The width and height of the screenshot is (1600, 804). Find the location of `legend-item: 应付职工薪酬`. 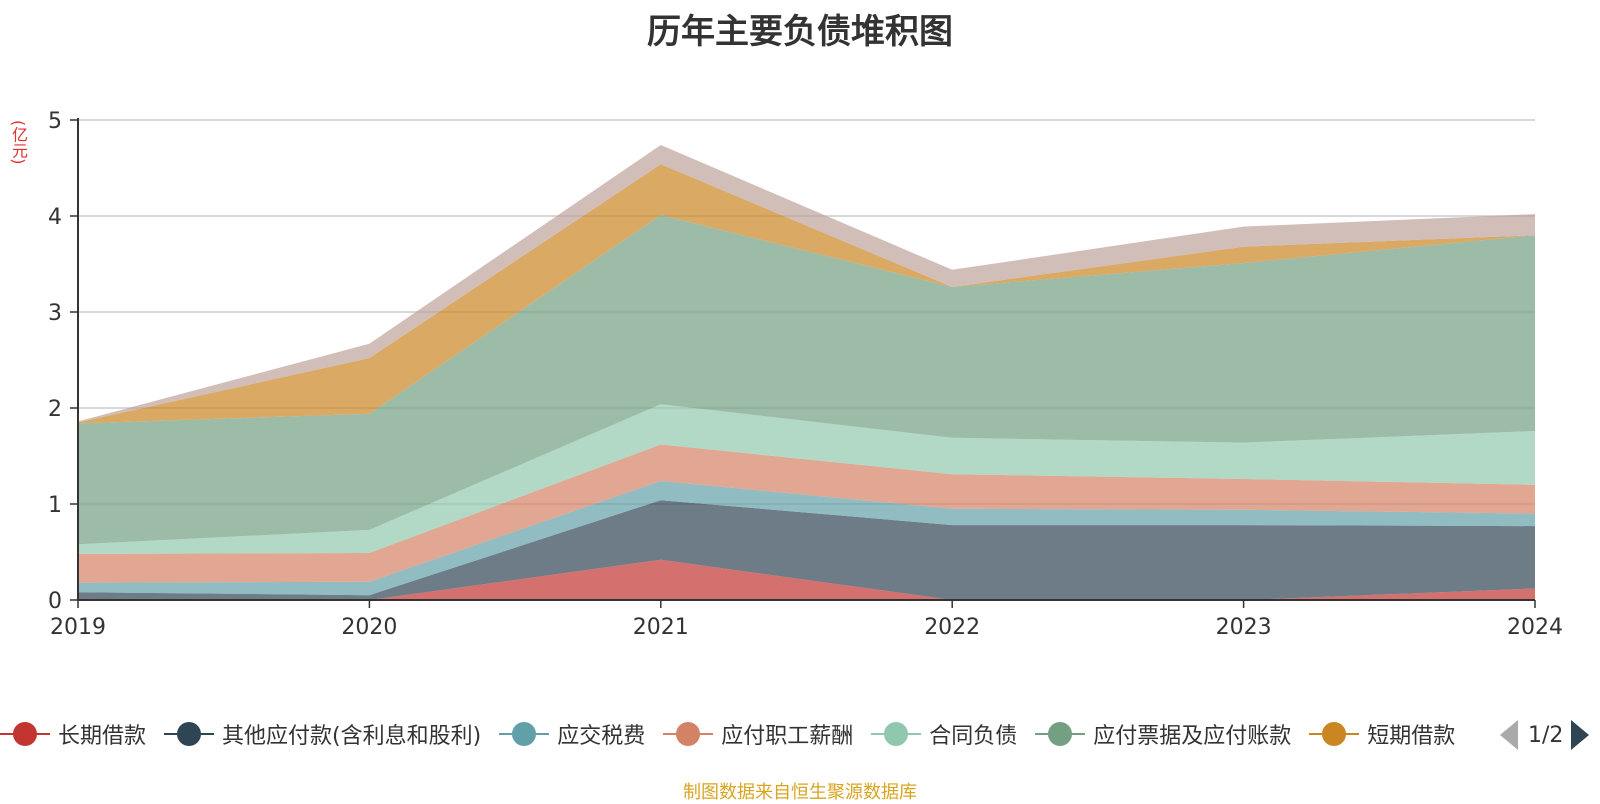

legend-item: 应付职工薪酬 is located at coordinates (758, 734).